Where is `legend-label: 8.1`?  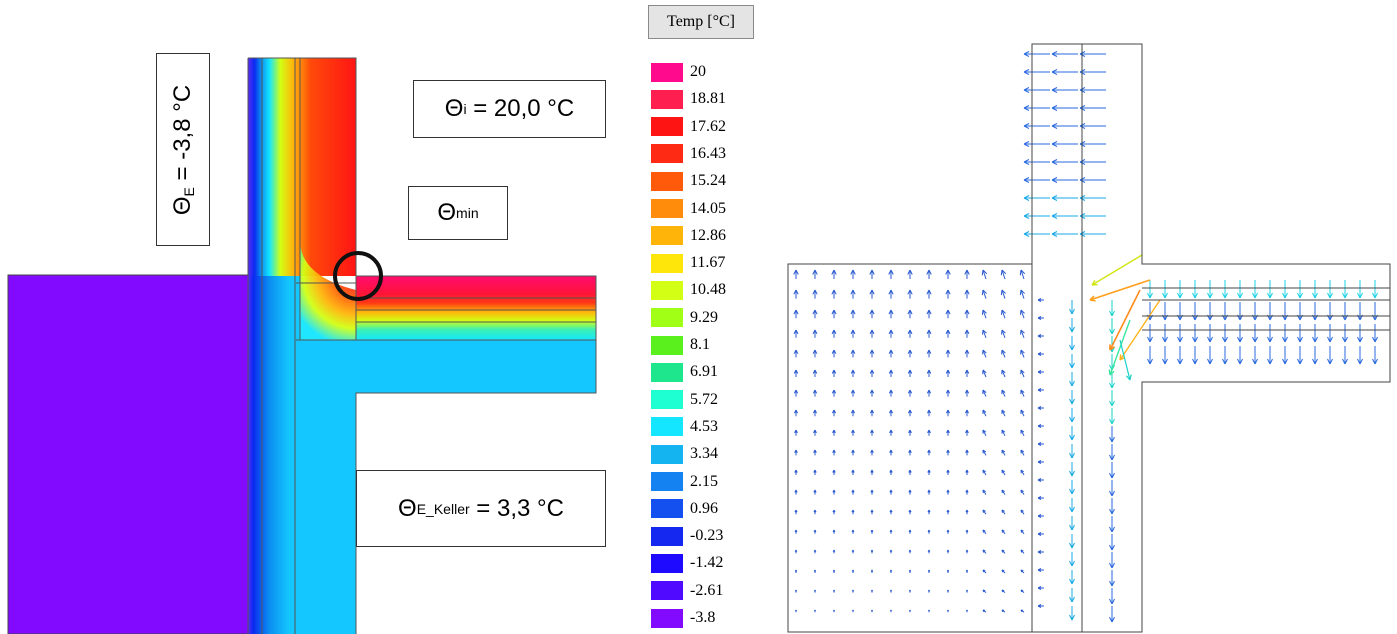 legend-label: 8.1 is located at coordinates (700, 344).